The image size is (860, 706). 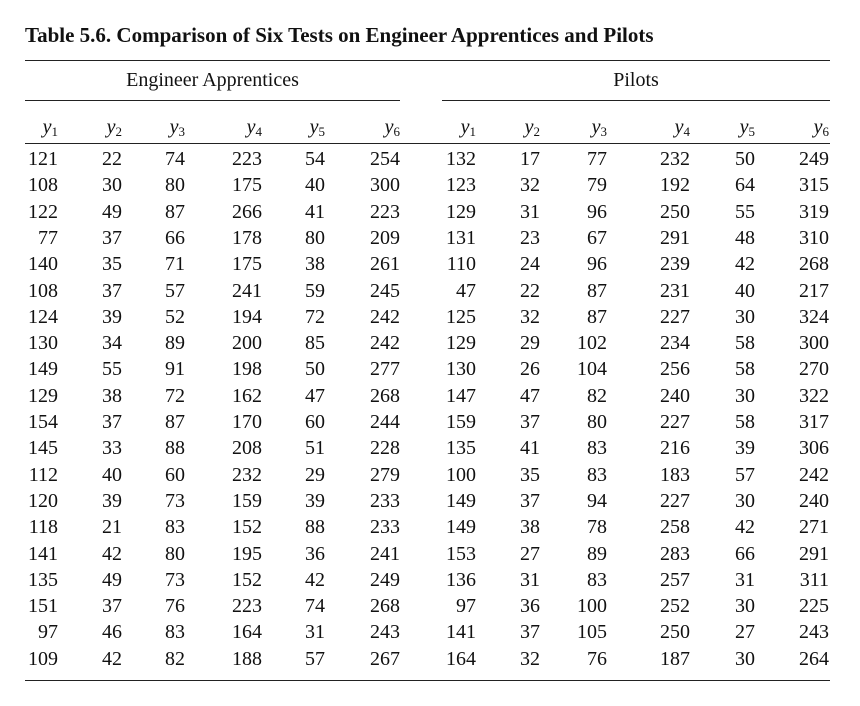 I want to click on table-cell: 245, so click(x=385, y=290).